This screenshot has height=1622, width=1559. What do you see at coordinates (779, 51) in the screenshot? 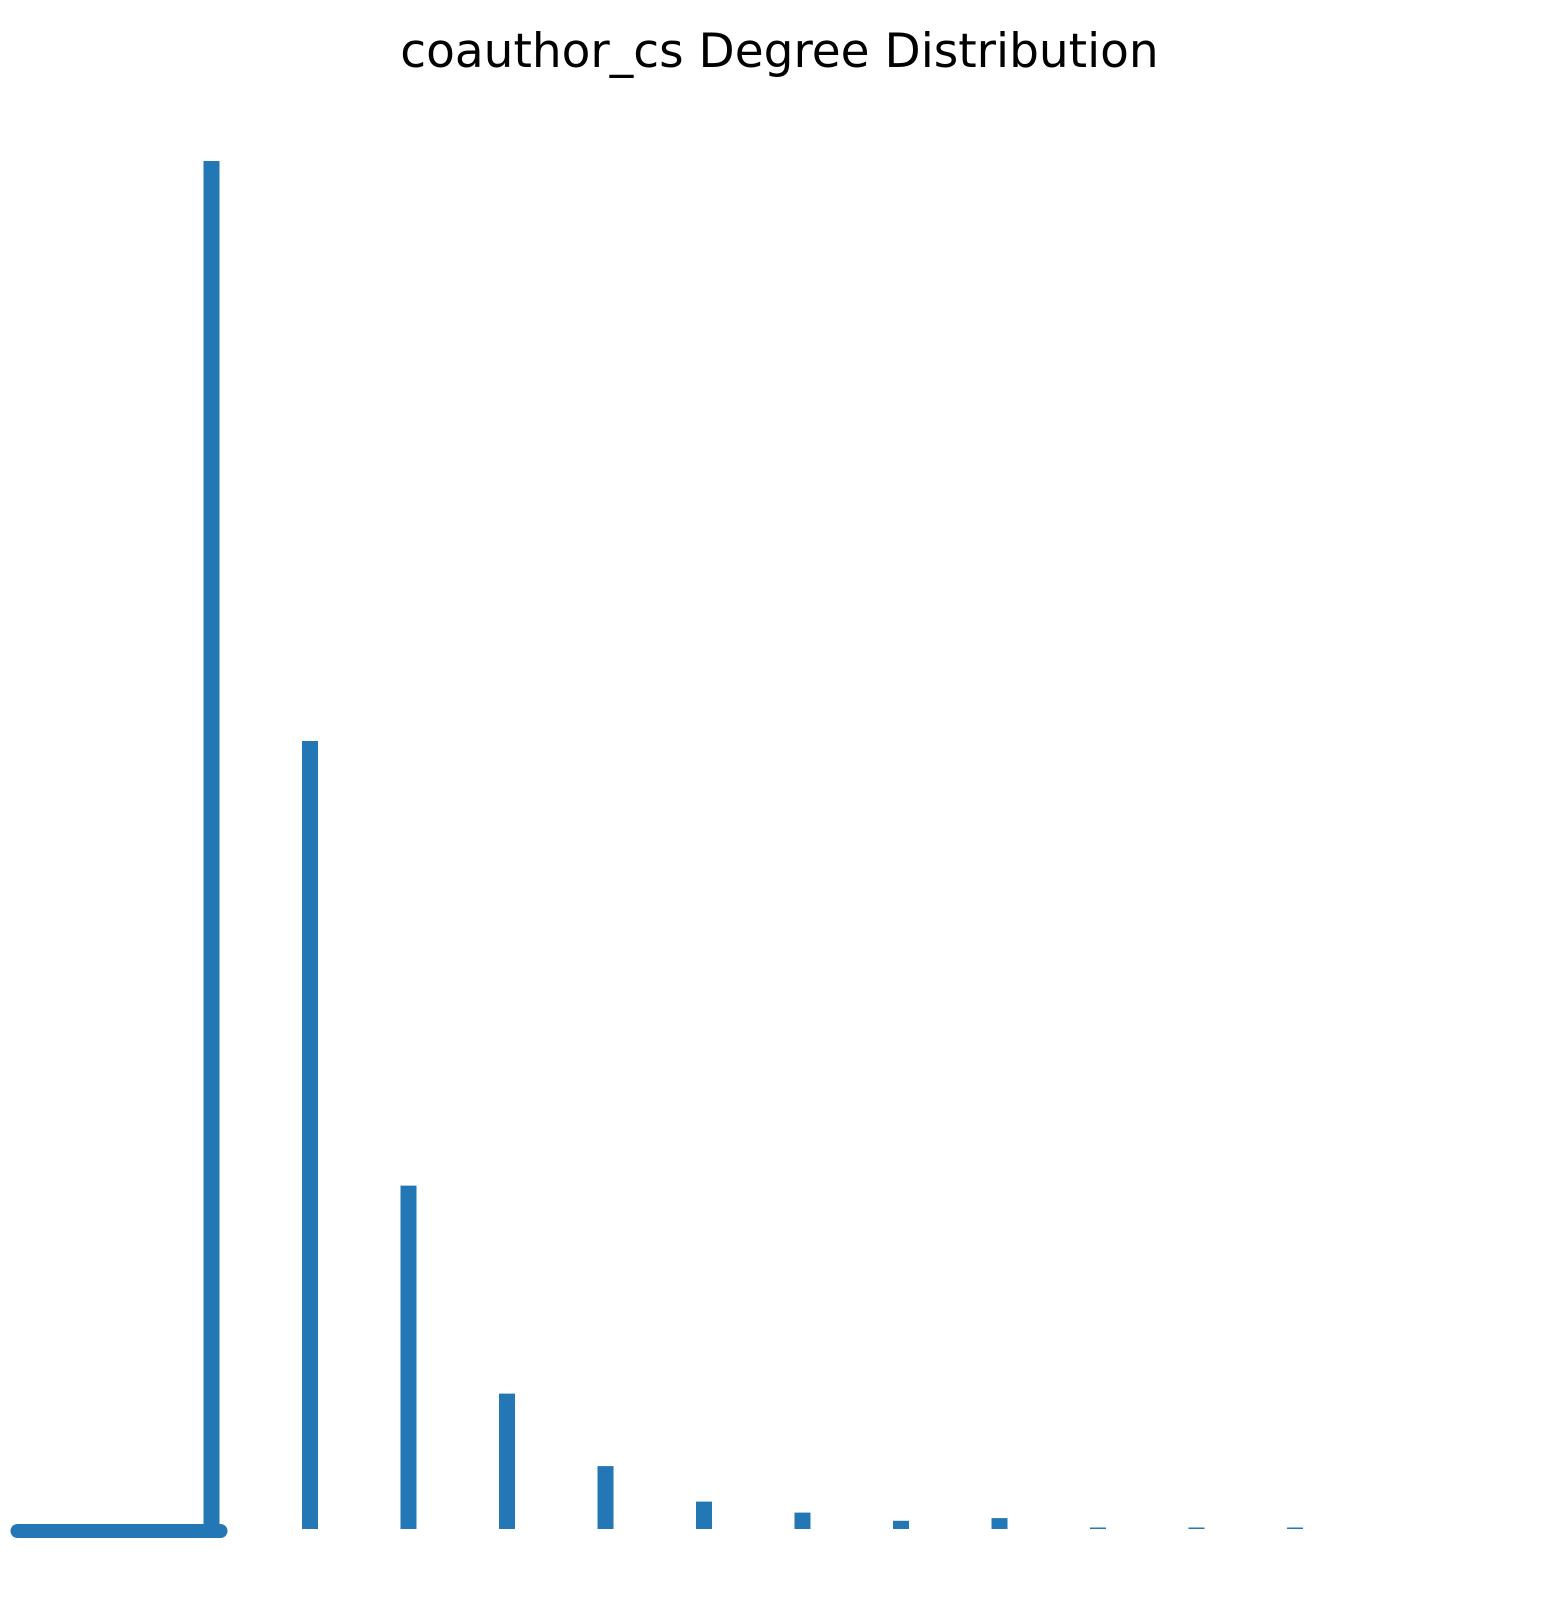
I see `chart-title: coauthor_cs Degree Distribution` at bounding box center [779, 51].